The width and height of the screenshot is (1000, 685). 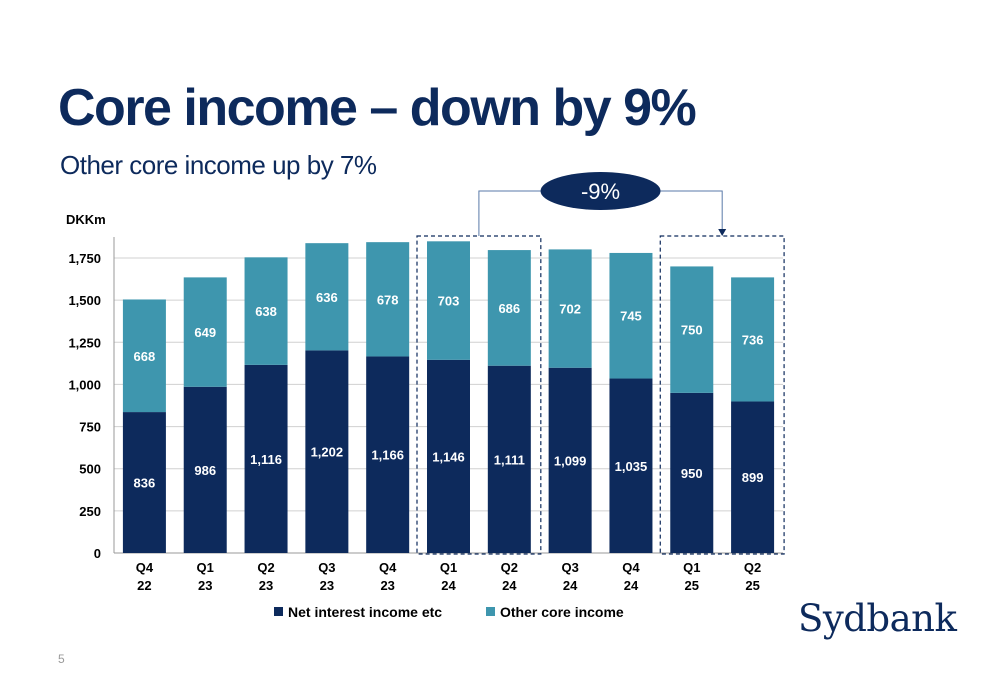 I want to click on annotation-bubble, so click(x=600, y=191).